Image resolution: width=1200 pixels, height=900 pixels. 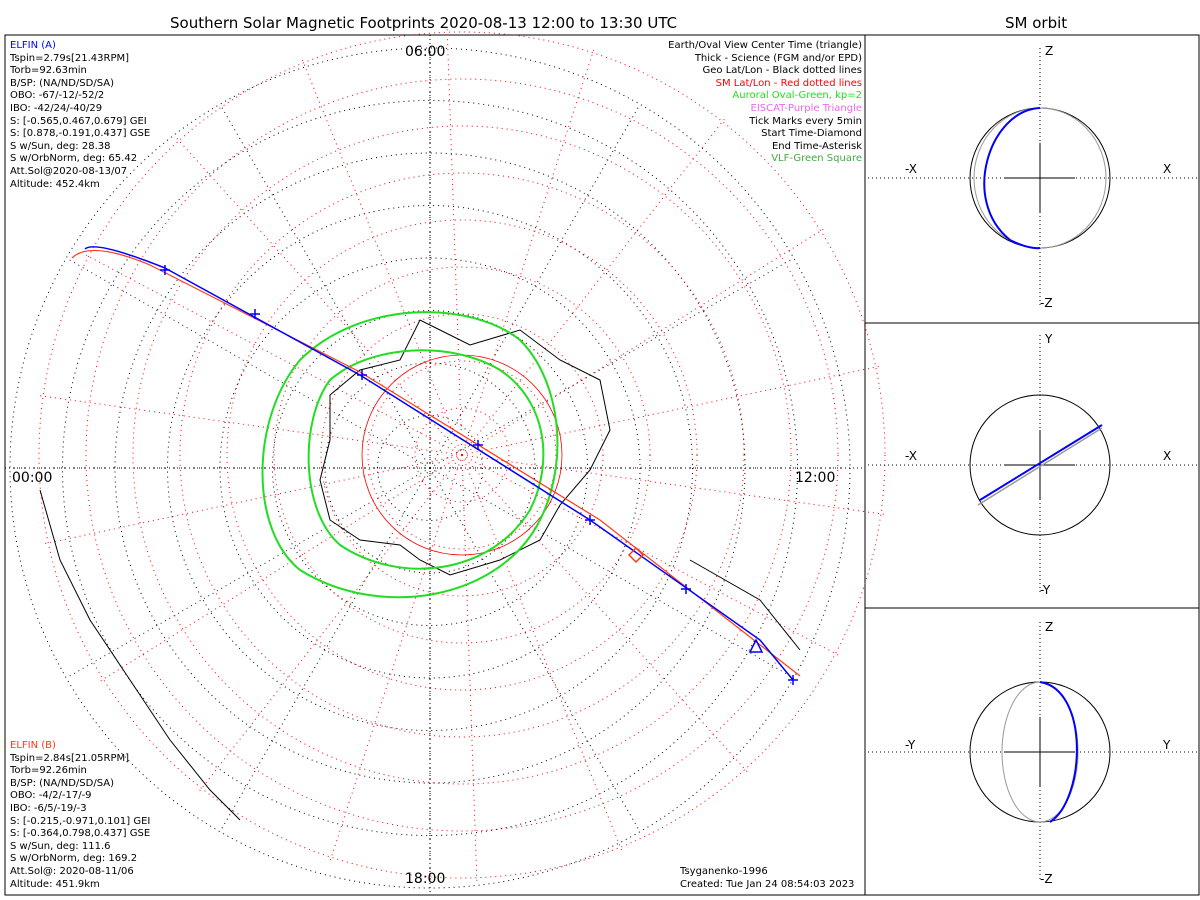 I want to click on sm-lat-circle, so click(x=462, y=455).